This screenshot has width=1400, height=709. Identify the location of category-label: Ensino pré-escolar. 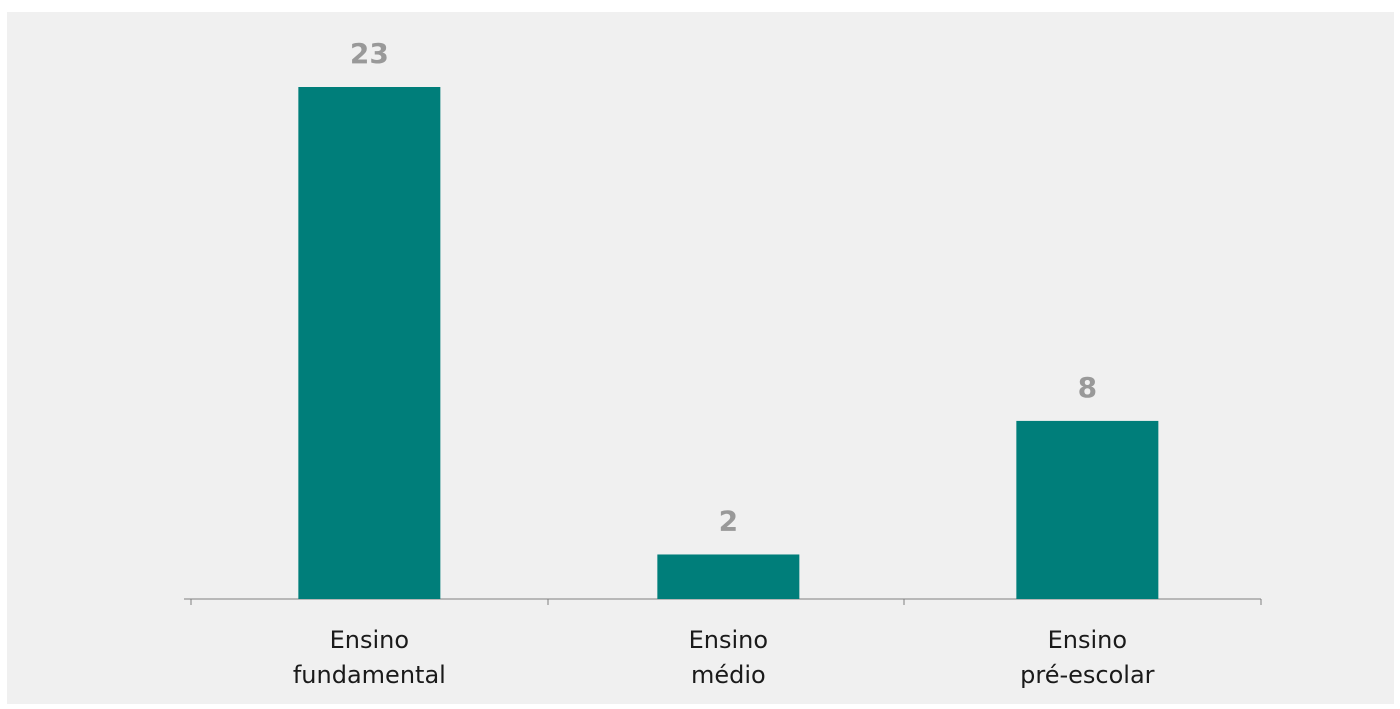
(1087, 657).